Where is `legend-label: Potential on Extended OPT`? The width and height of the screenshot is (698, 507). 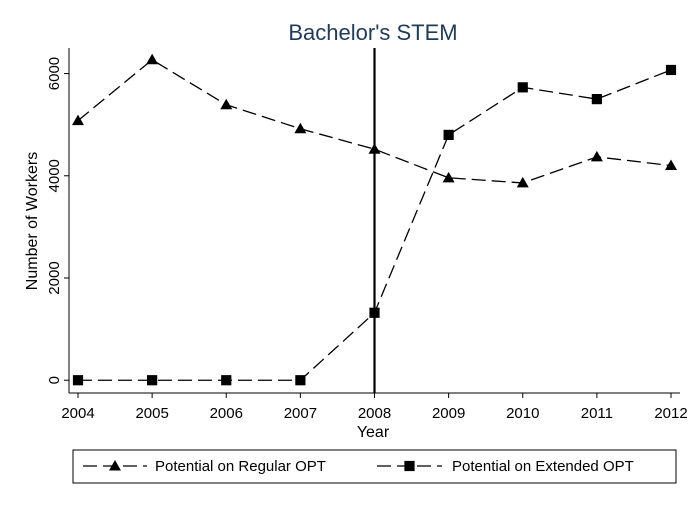 legend-label: Potential on Extended OPT is located at coordinates (543, 466).